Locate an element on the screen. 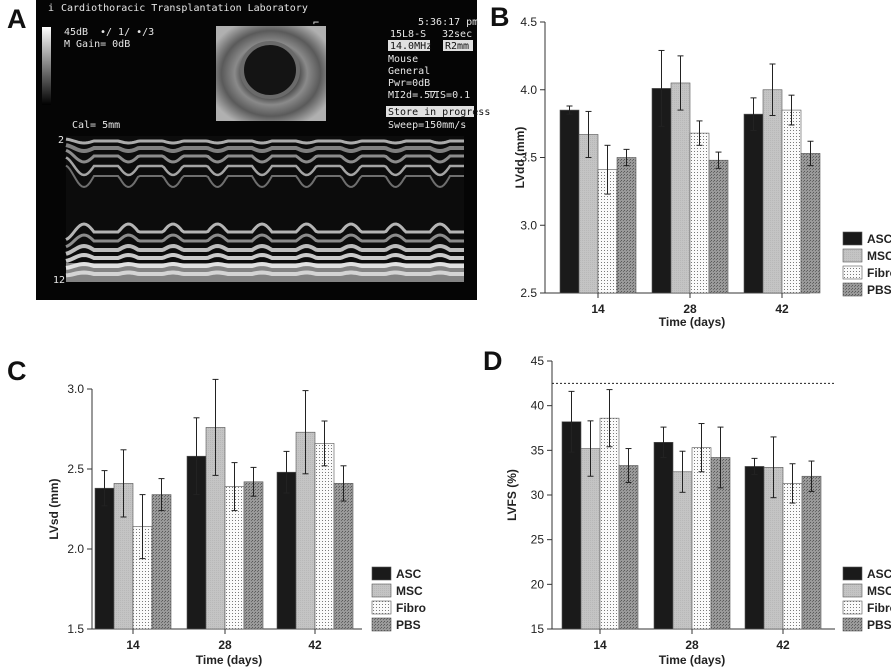  chart-b-ytick-label: 3.0 is located at coordinates (528, 225).